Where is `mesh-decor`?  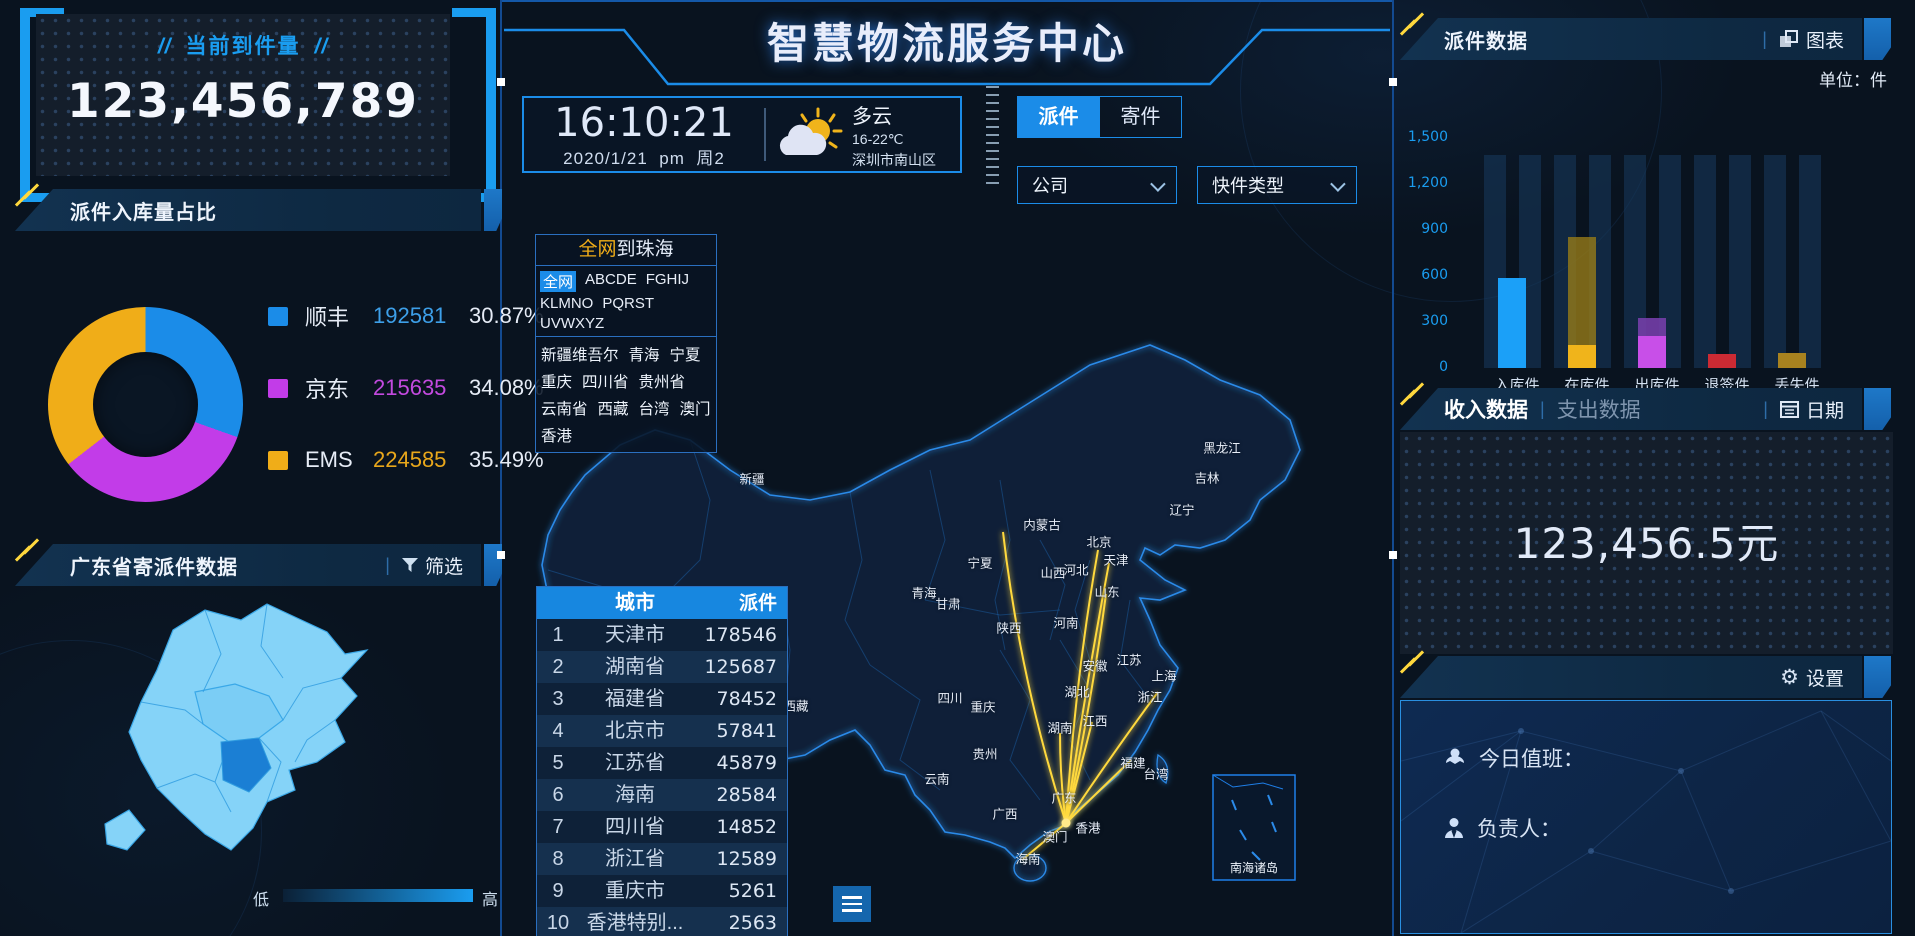
mesh-decor is located at coordinates (1646, 821).